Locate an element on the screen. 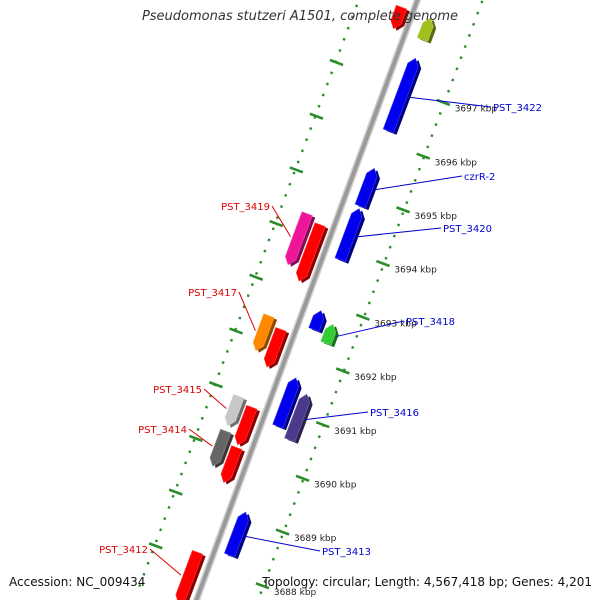 This screenshot has height=600, width=600. gene-label: PST_3416 is located at coordinates (394, 413).